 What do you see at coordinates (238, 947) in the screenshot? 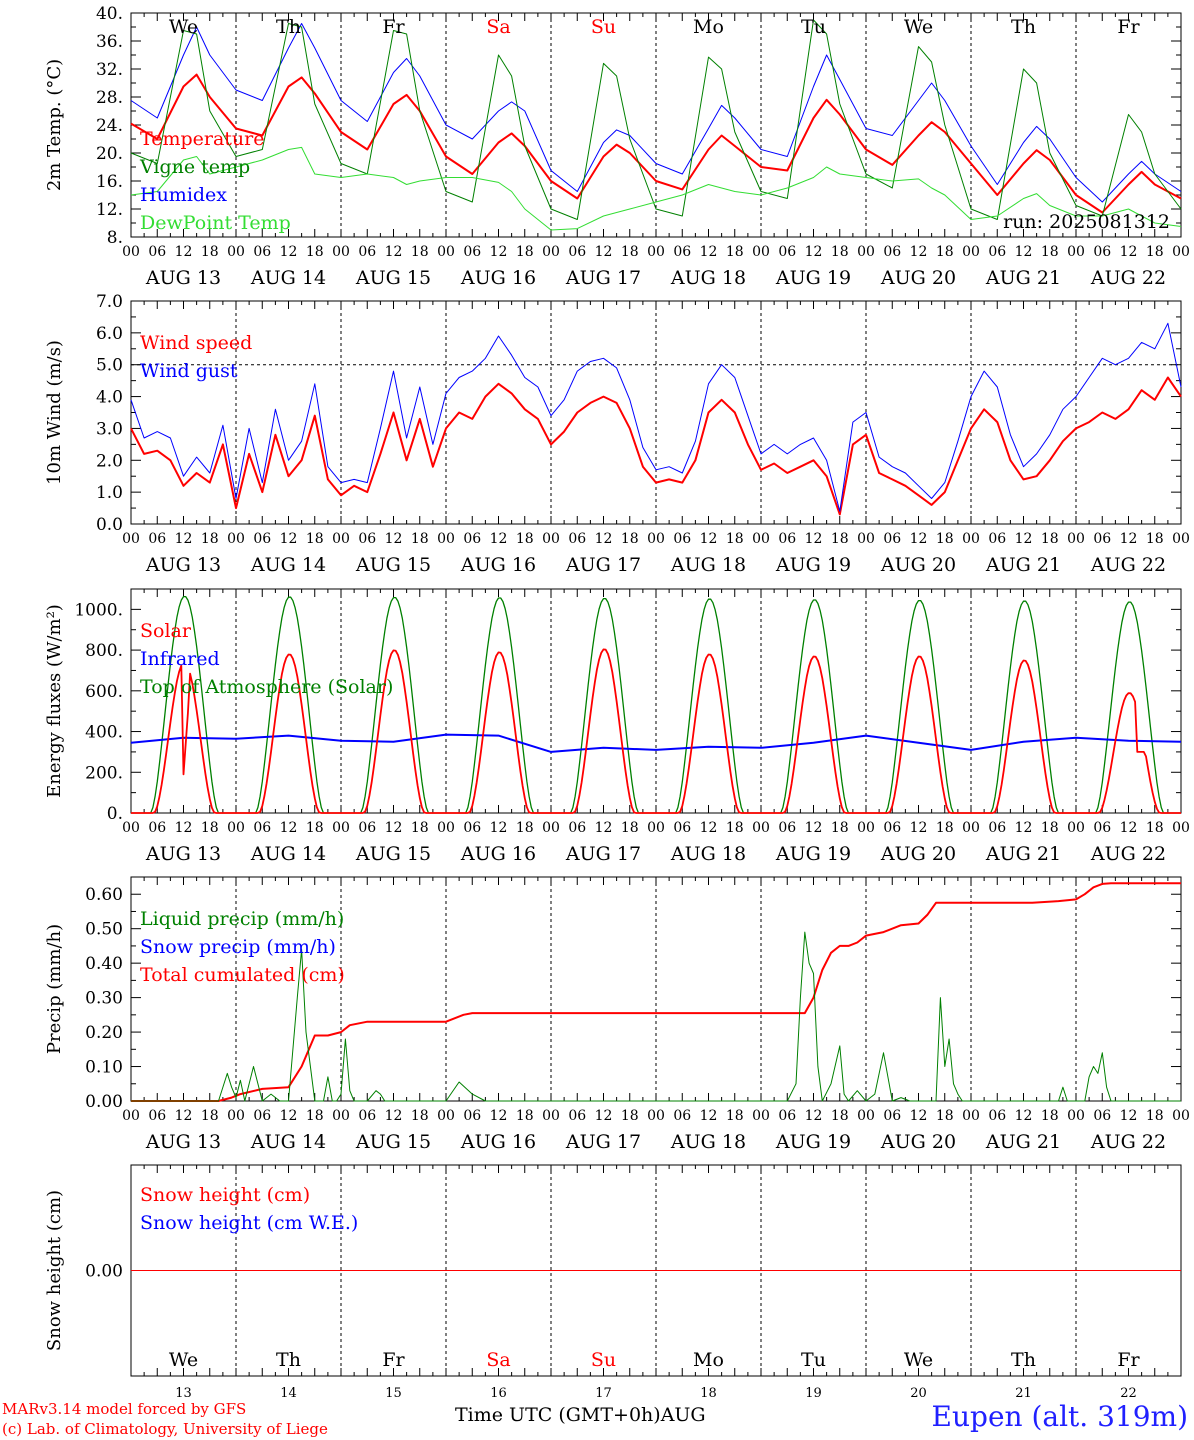
I see `legend-entry: Snow precip (mm/h)` at bounding box center [238, 947].